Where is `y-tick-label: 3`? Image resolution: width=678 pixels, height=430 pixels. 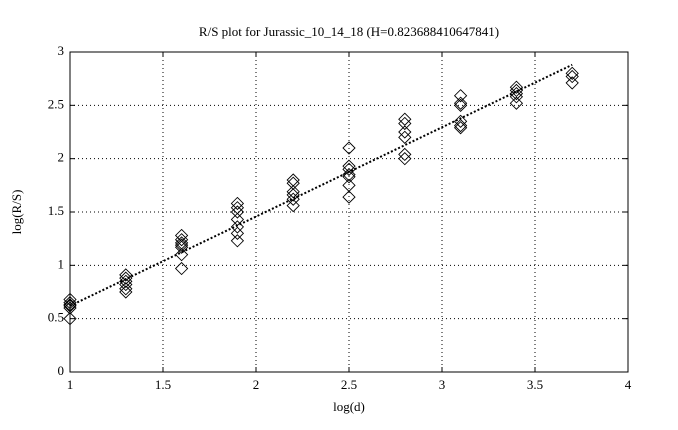 y-tick-label: 3 is located at coordinates (61, 50).